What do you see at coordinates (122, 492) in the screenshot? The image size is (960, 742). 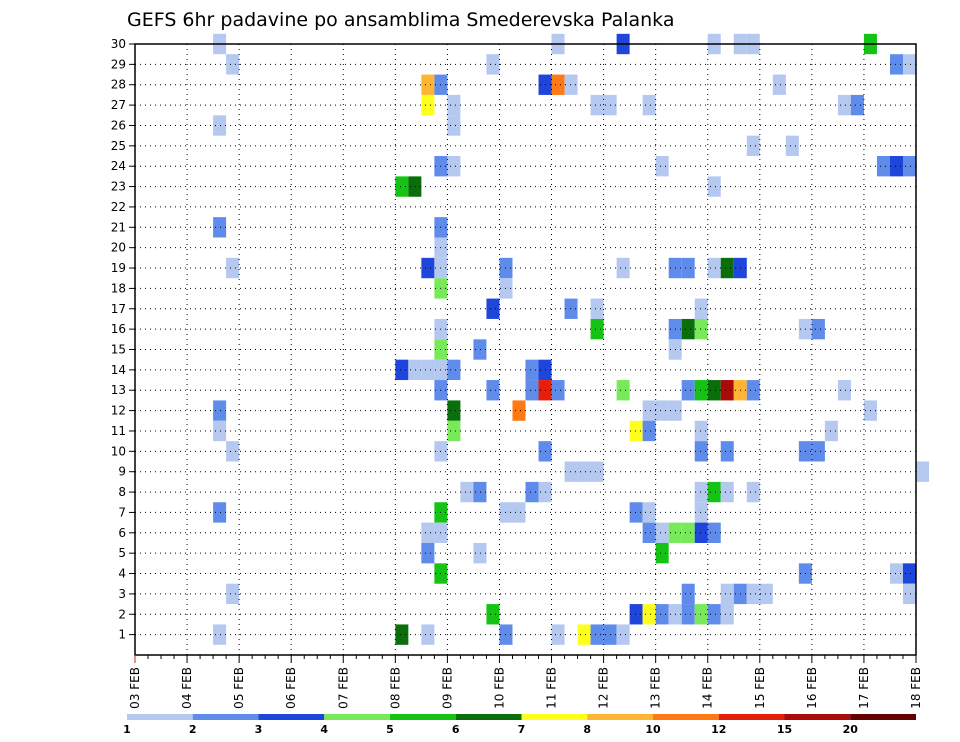 I see `y-tick-label: 8` at bounding box center [122, 492].